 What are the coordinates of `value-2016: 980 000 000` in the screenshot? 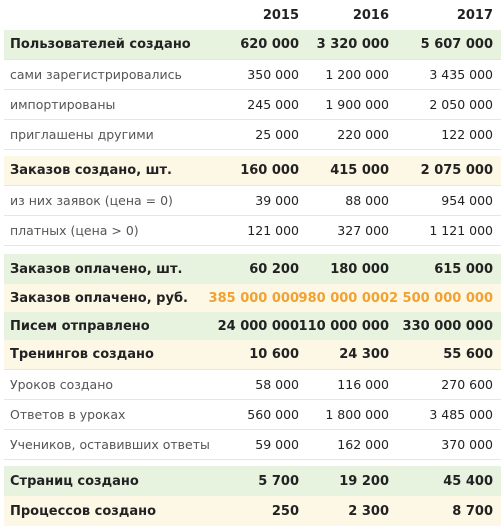 It's located at (343, 298).